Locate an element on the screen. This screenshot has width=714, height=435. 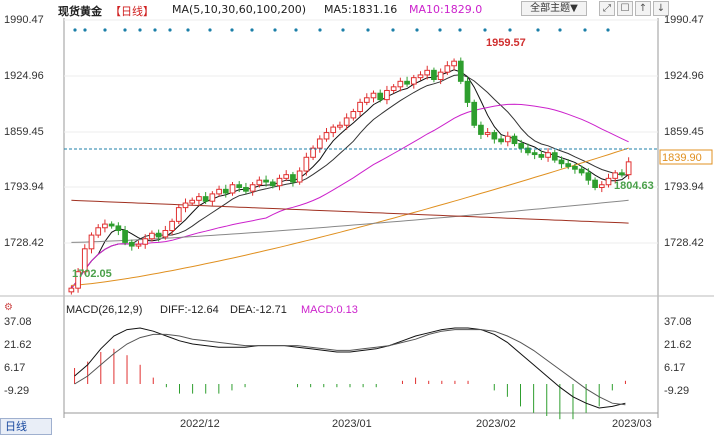
theme-dropdown-button: 全部主题▼ is located at coordinates (554, 8).